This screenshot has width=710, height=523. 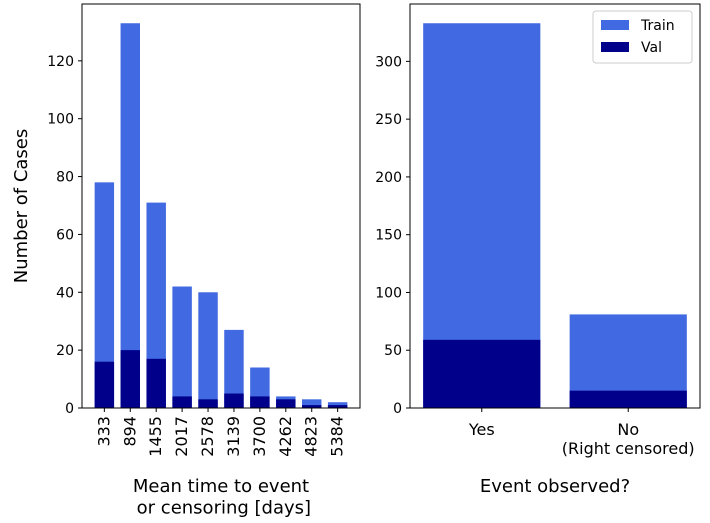 What do you see at coordinates (60, 62) in the screenshot?
I see `y-tick-label: 120` at bounding box center [60, 62].